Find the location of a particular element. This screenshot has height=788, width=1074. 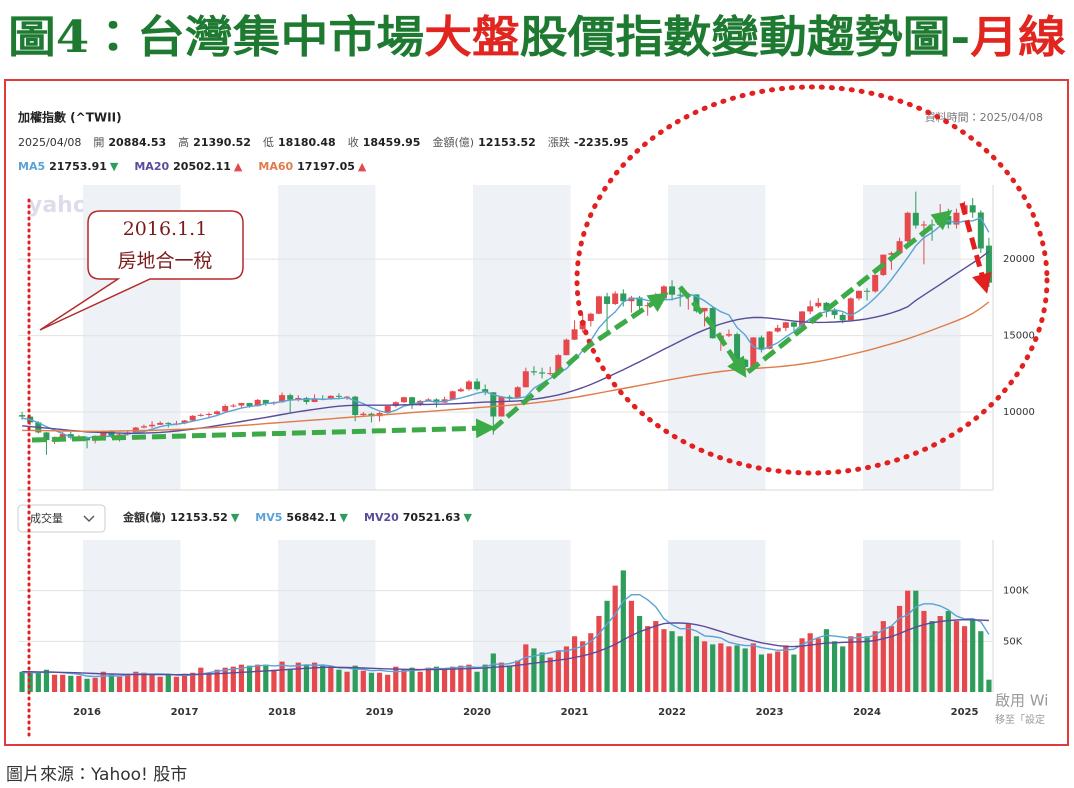

selector-box is located at coordinates (61, 518).